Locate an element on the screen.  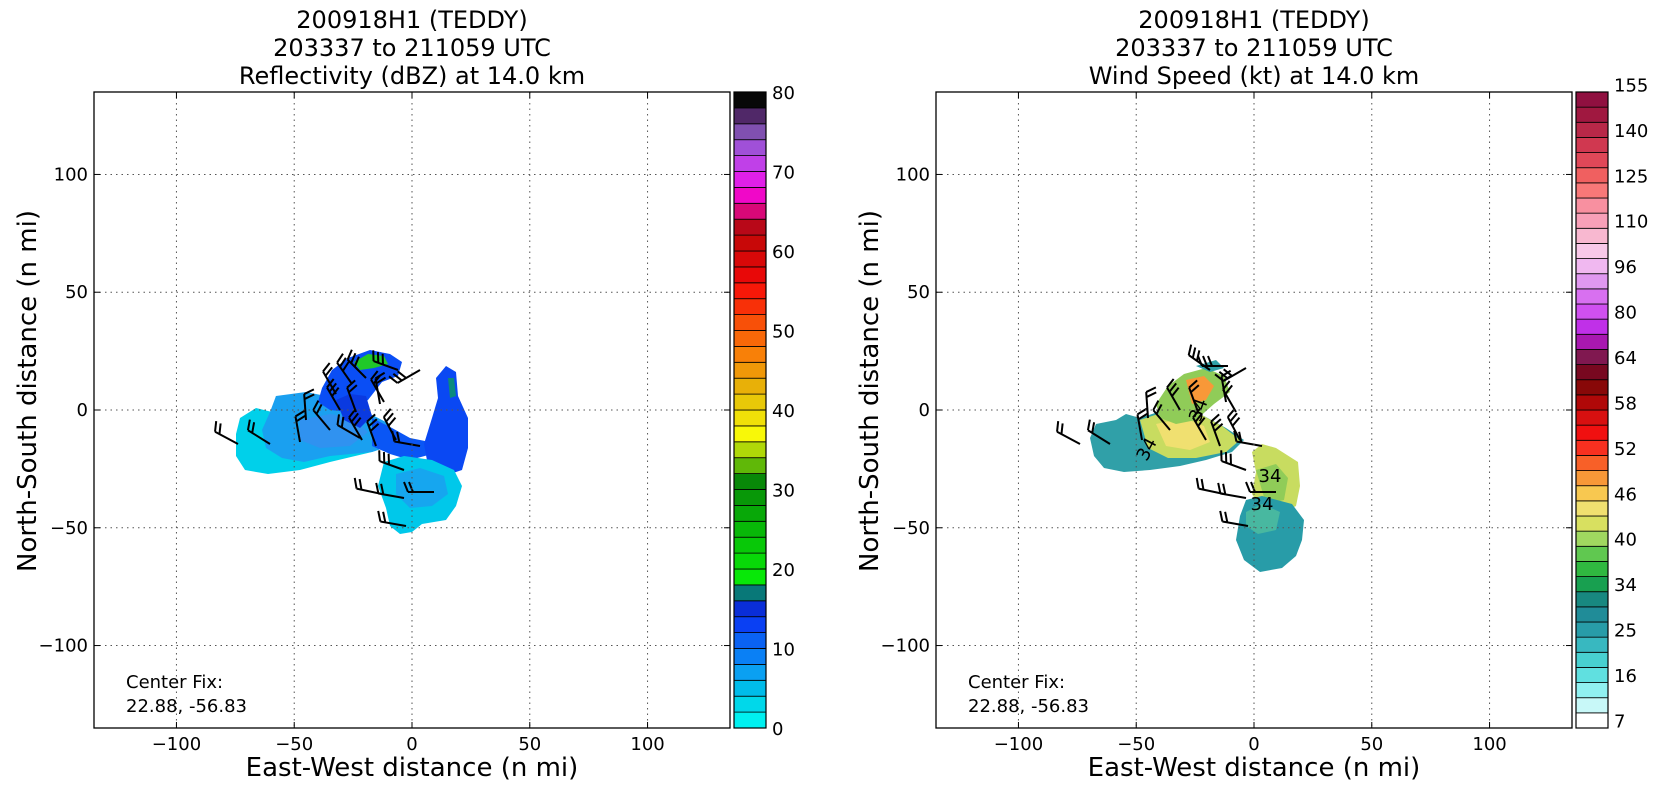
colorbar-tick-label: 25 is located at coordinates (1625, 631).